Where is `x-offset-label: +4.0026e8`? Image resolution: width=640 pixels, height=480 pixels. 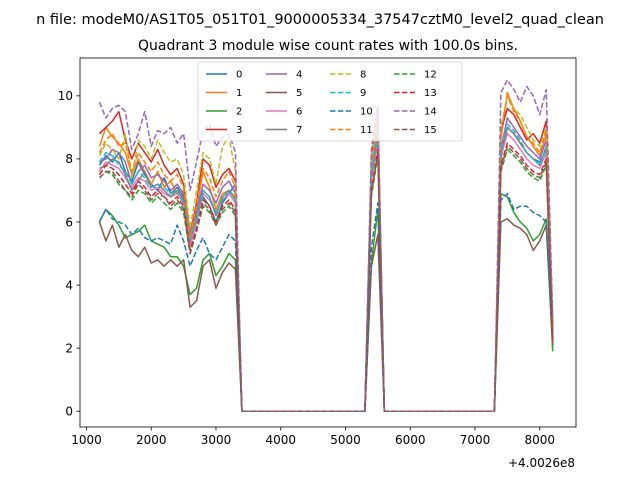 x-offset-label: +4.0026e8 is located at coordinates (541, 463).